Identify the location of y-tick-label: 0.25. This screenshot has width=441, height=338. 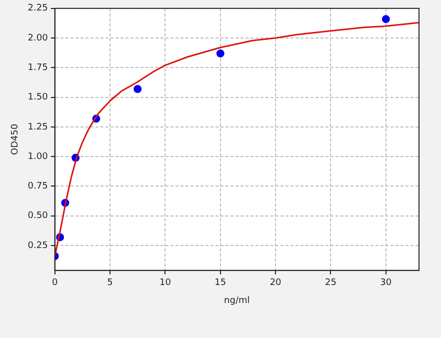
(38, 245).